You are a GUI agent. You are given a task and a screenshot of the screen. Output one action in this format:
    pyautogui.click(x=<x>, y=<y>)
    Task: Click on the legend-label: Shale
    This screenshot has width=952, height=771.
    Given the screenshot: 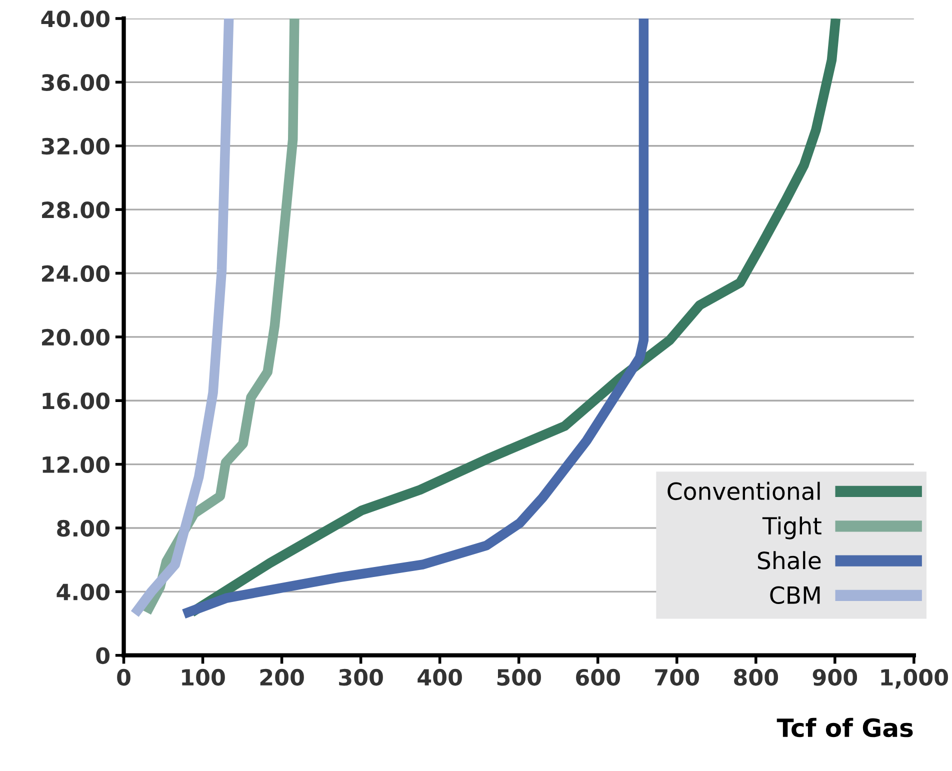 What is the action you would take?
    pyautogui.click(x=789, y=560)
    